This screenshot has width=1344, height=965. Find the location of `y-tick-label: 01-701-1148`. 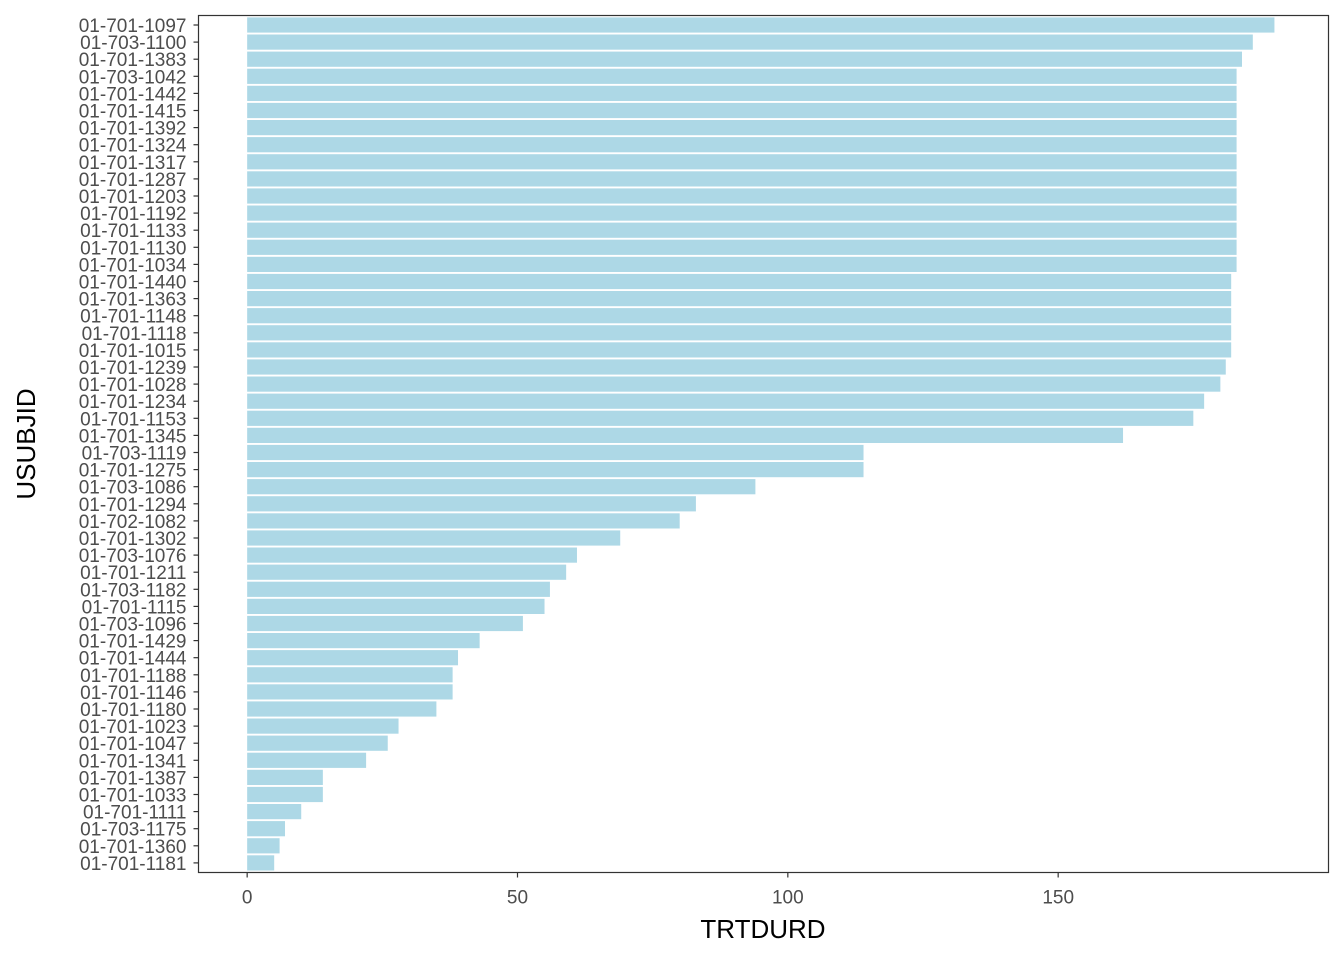

y-tick-label: 01-701-1148 is located at coordinates (133, 317).